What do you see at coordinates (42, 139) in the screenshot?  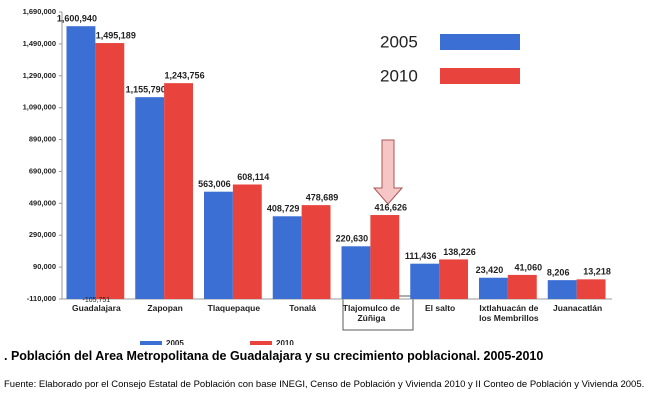 I see `y-tick-label: 890,000` at bounding box center [42, 139].